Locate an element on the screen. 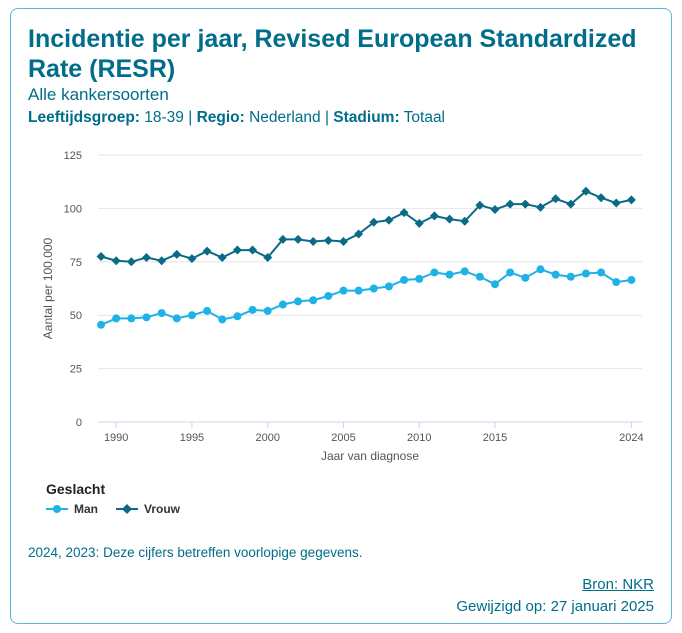  x-tick-label: 1995 is located at coordinates (192, 438).